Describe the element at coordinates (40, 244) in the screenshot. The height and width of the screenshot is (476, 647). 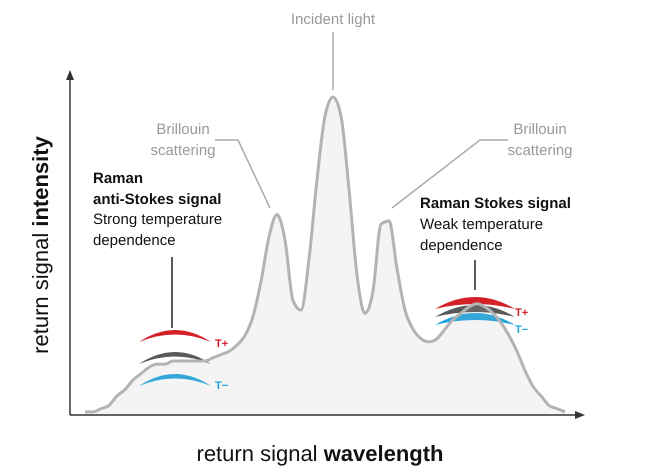
I see `y-axis-title: return signal intensity` at that location.